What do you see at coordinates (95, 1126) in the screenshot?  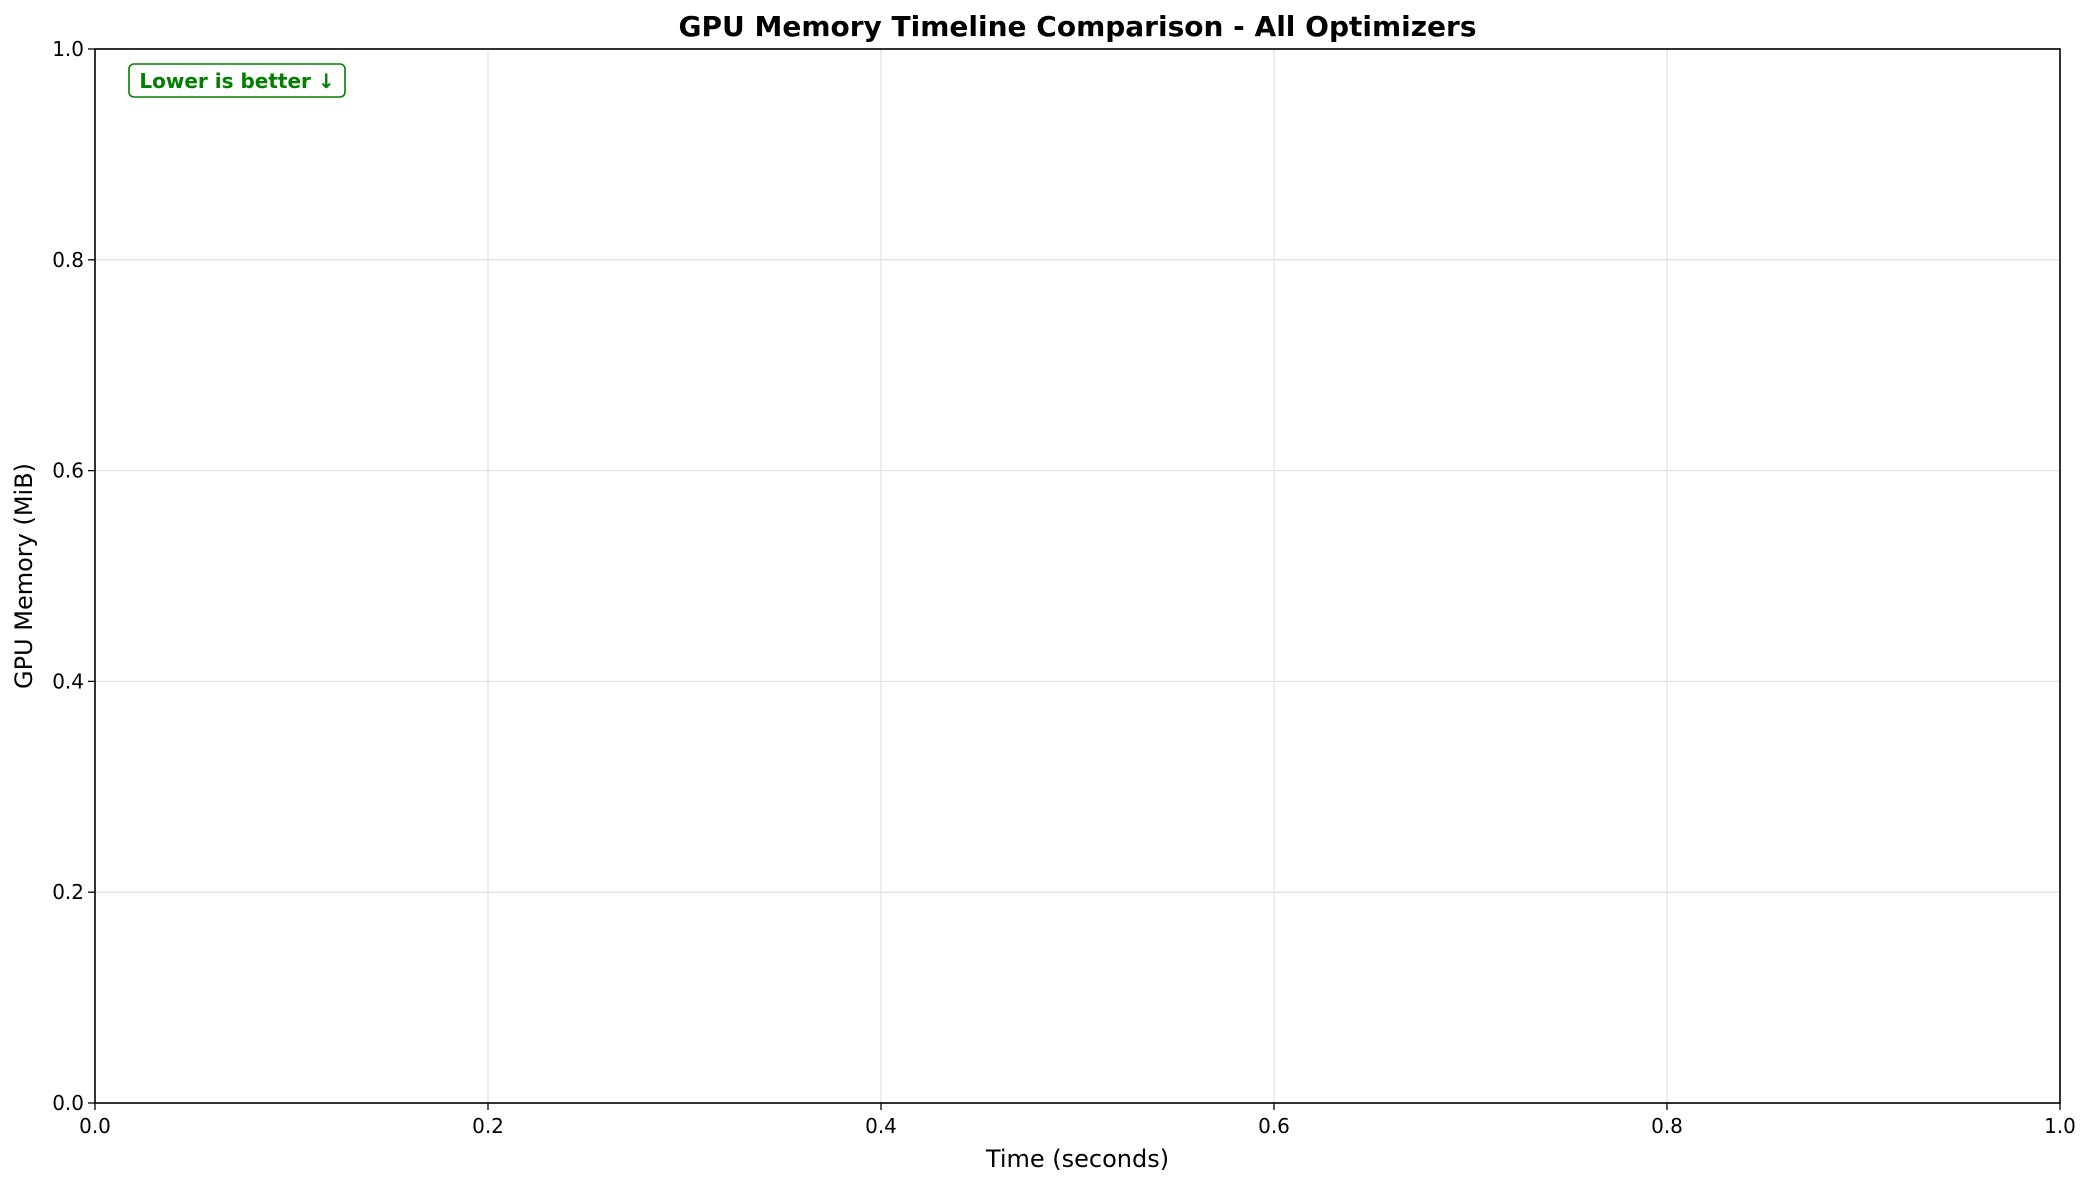 I see `x-tick-label: 0.0` at bounding box center [95, 1126].